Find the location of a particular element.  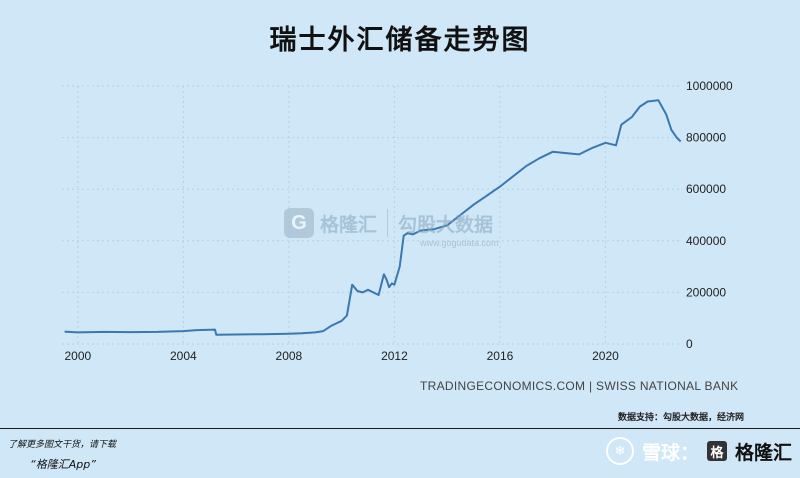

footer-app-name: “格隆汇App” is located at coordinates (63, 464).